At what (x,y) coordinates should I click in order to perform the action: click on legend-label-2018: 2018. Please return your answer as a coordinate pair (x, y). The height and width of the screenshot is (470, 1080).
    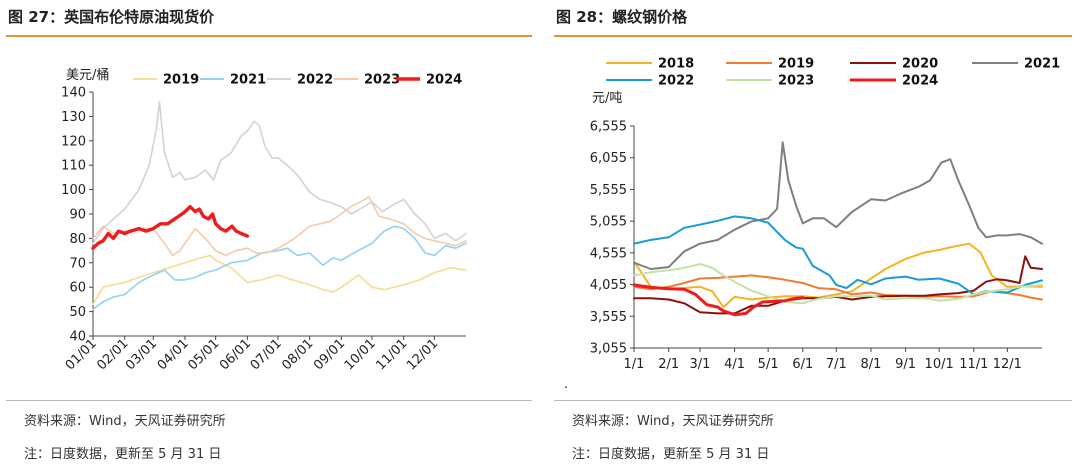
    Looking at the image, I should click on (676, 64).